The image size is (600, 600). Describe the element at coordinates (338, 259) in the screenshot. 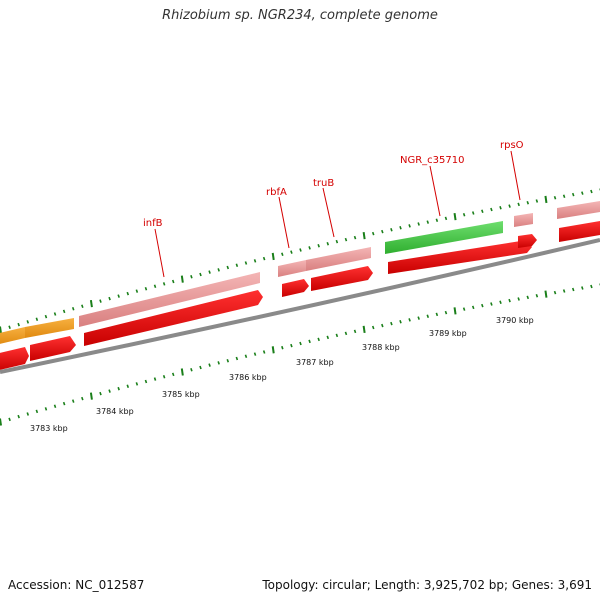

I see `gene-box-truB` at that location.